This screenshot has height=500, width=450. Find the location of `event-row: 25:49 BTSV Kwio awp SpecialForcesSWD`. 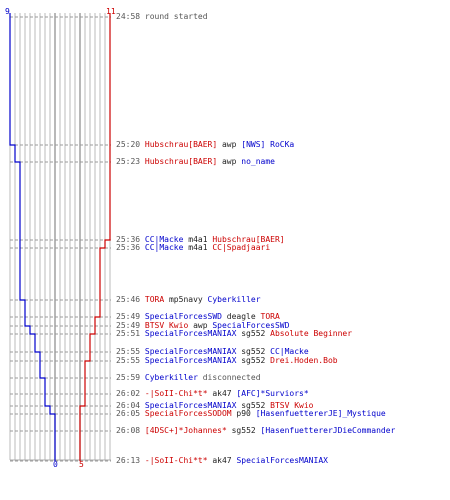

event-row: 25:49 BTSV Kwio awp SpecialForcesSWD is located at coordinates (202, 325).